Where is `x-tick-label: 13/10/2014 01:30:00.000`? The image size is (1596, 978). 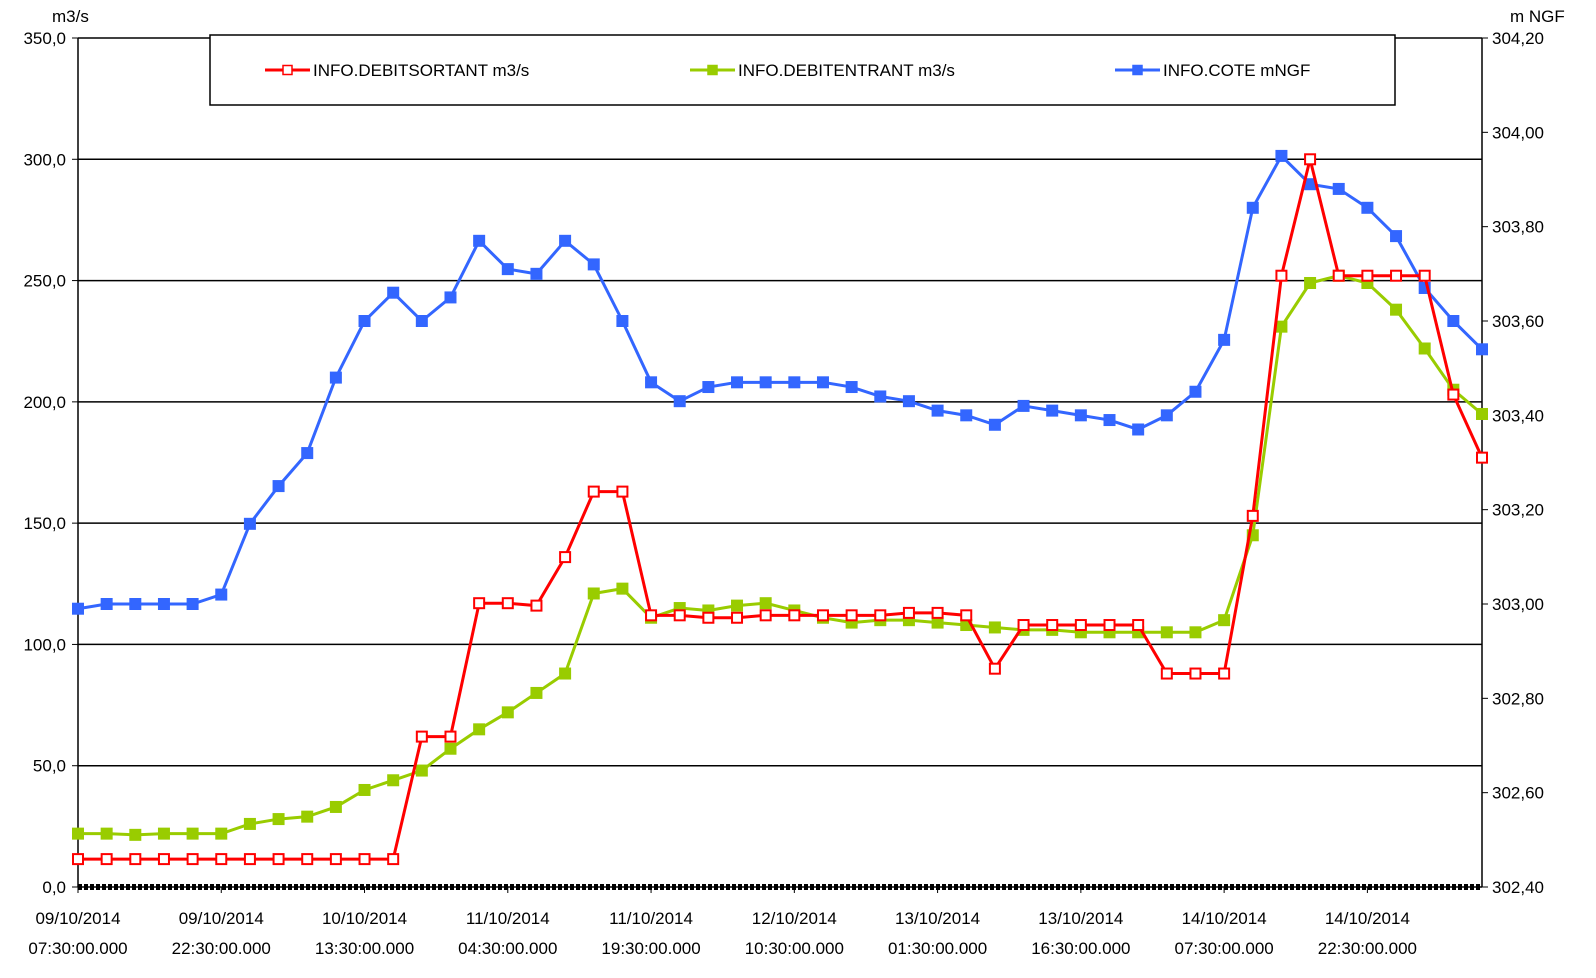 x-tick-label: 13/10/2014 01:30:00.000 is located at coordinates (937, 933).